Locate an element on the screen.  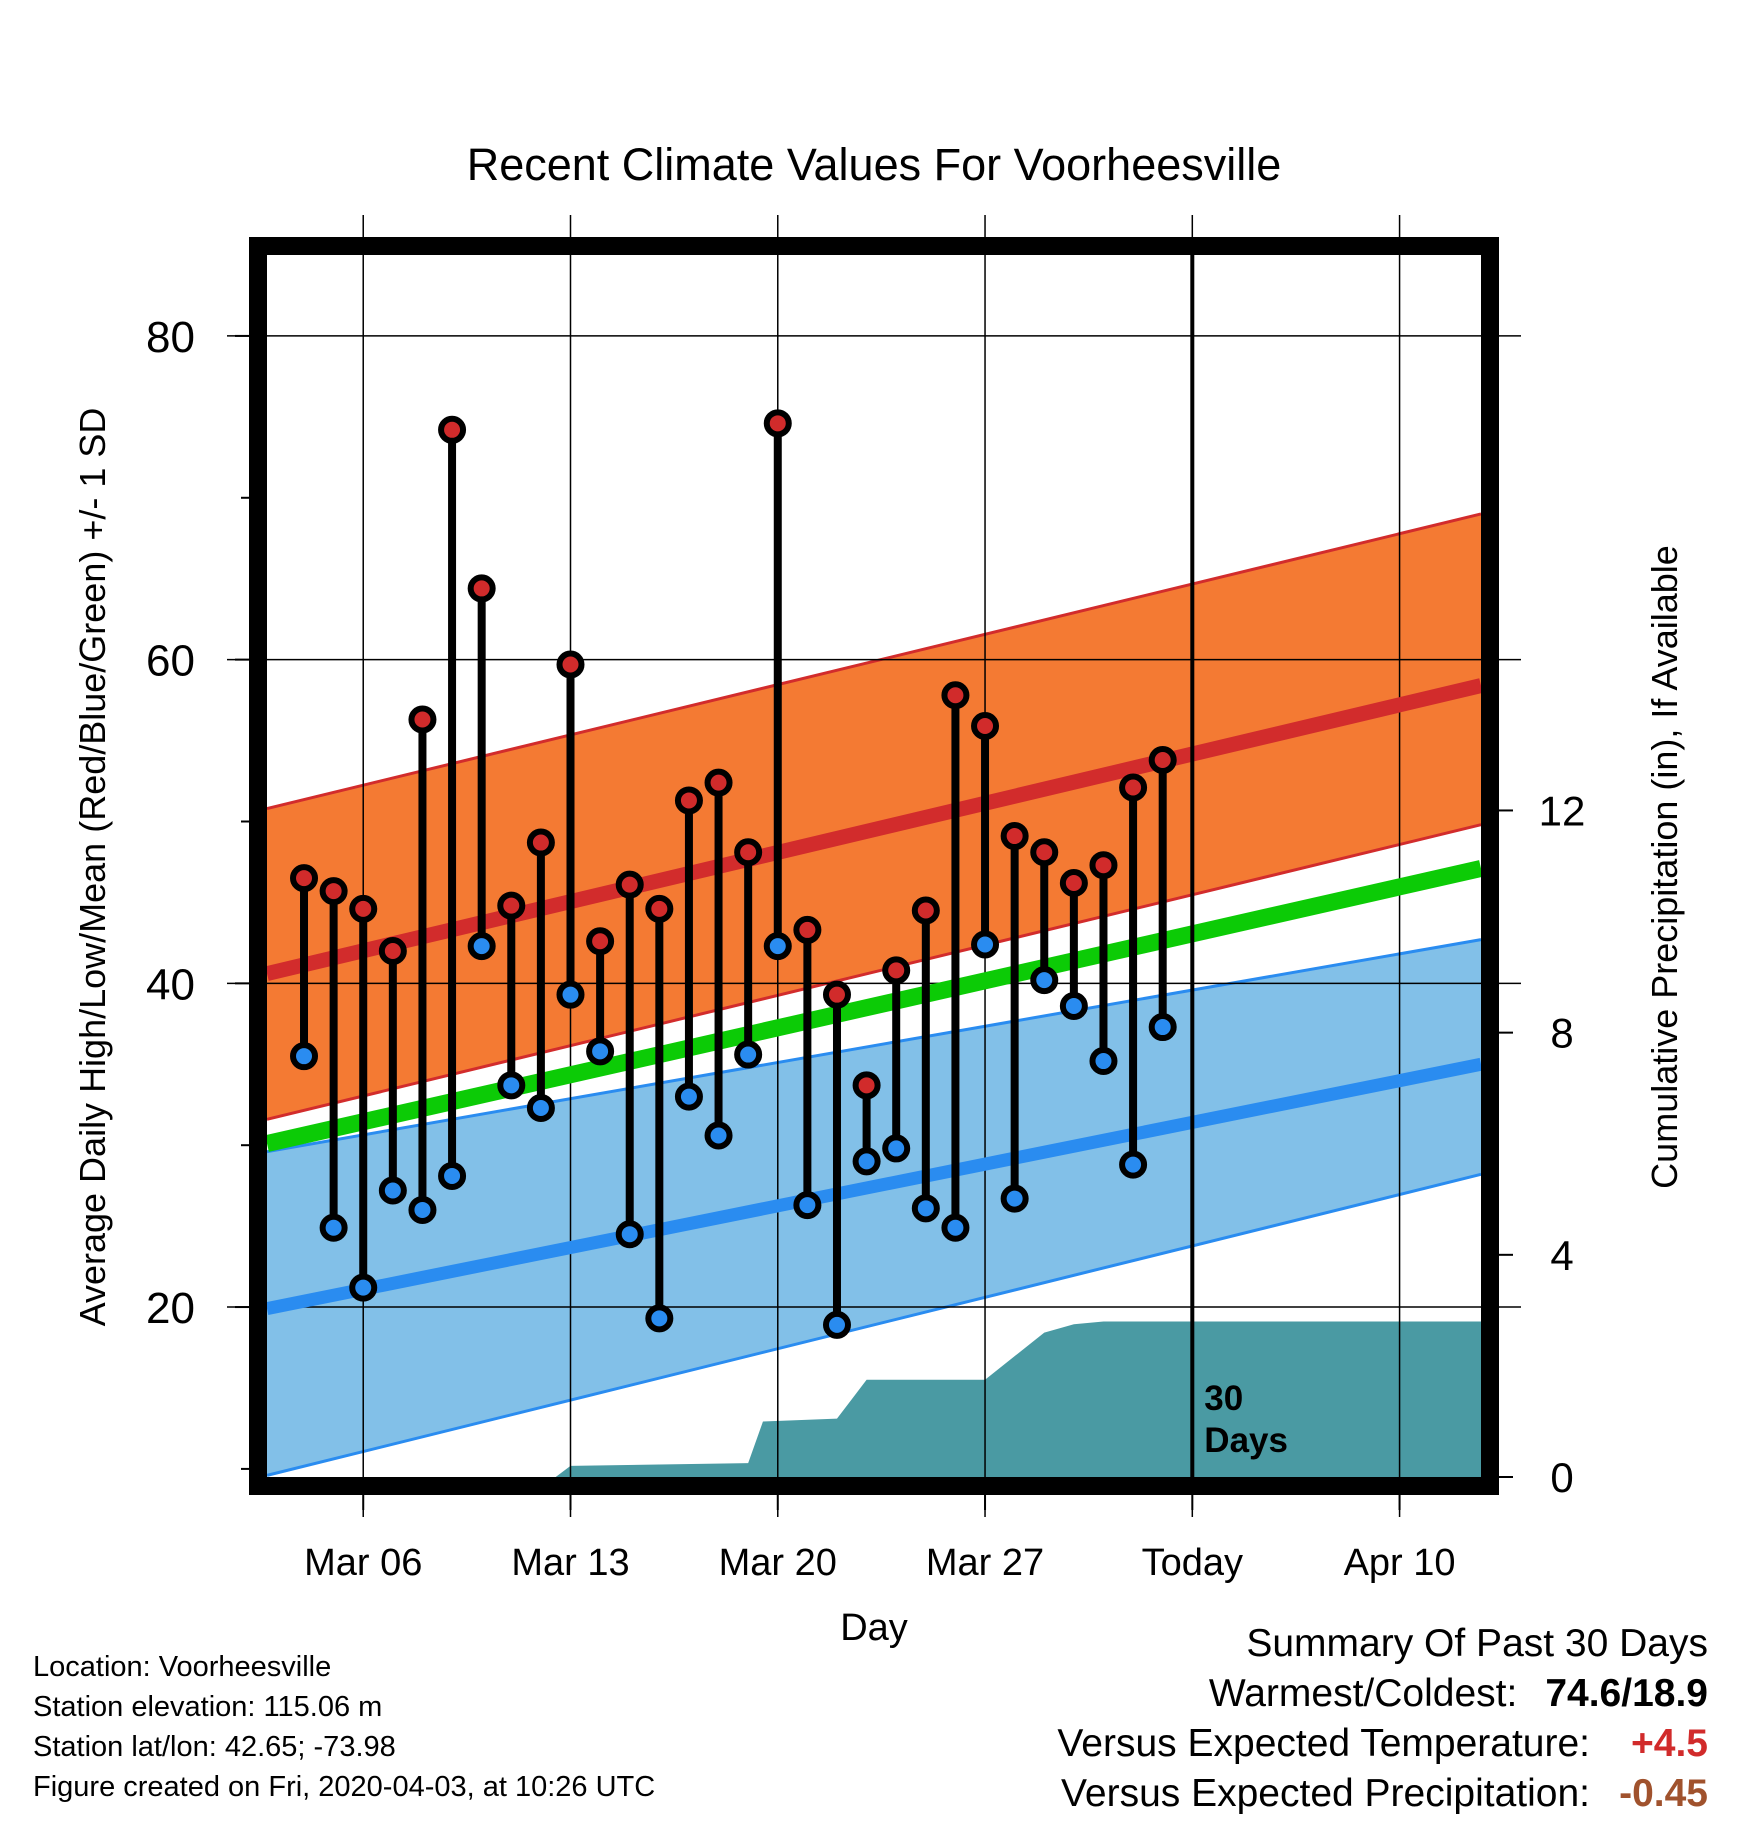
high-plus-sd-edge is located at coordinates (874, 661).